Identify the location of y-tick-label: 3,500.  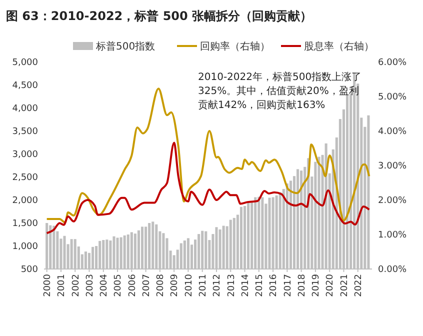
(25, 132).